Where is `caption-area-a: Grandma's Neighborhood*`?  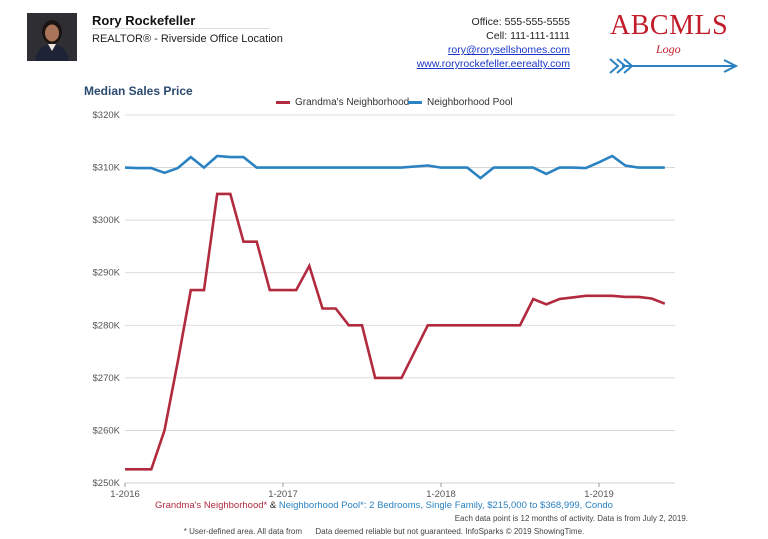 caption-area-a: Grandma's Neighborhood* is located at coordinates (211, 505).